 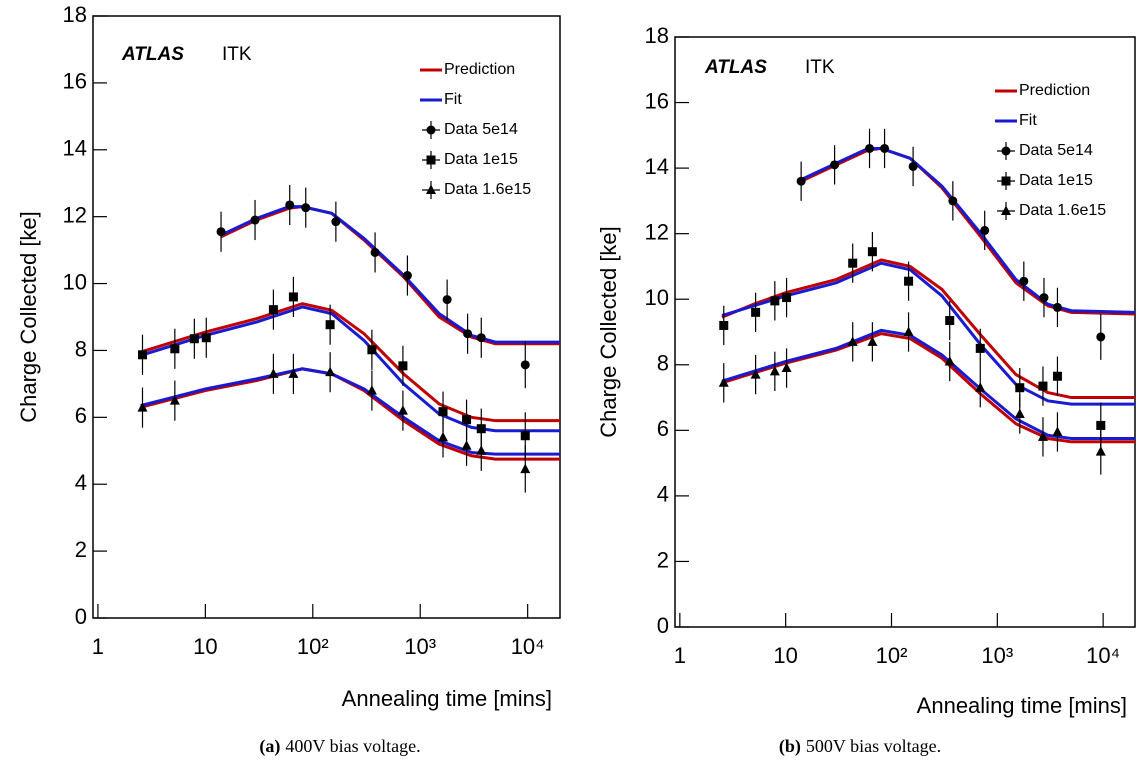 I want to click on caption: (a) 400V bias voltage., so click(x=339, y=746).